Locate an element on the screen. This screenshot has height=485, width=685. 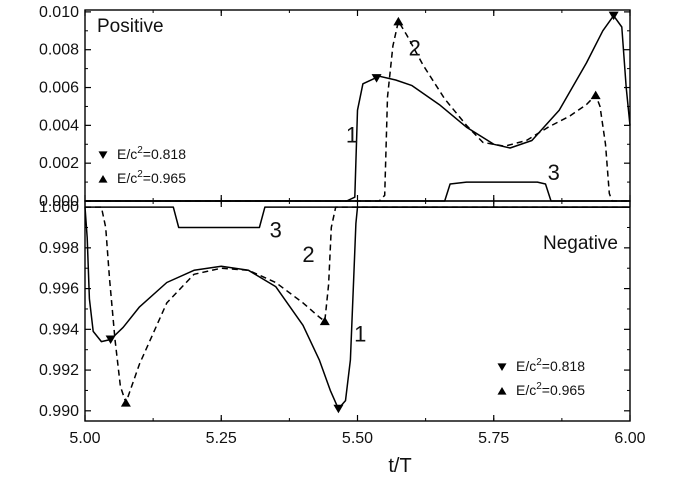
x-tick-label: 5.75 is located at coordinates (493, 438).